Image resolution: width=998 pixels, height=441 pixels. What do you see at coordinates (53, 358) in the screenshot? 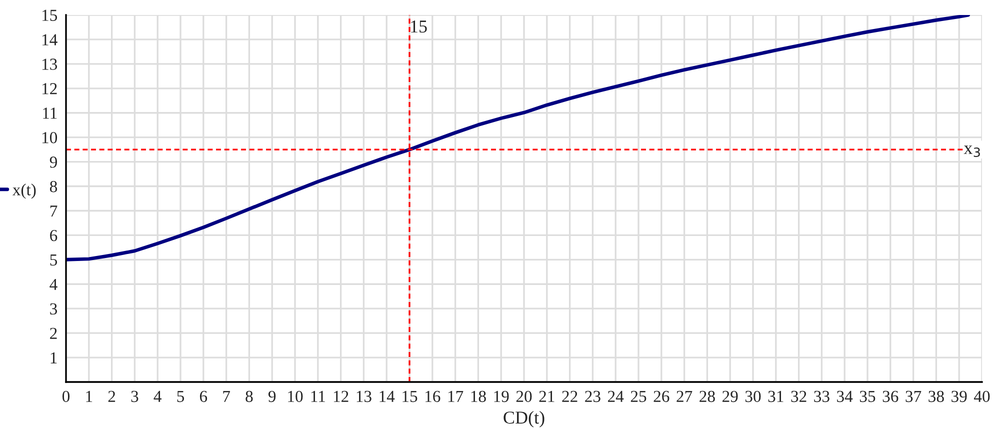
I see `y-tick-label: 1` at bounding box center [53, 358].